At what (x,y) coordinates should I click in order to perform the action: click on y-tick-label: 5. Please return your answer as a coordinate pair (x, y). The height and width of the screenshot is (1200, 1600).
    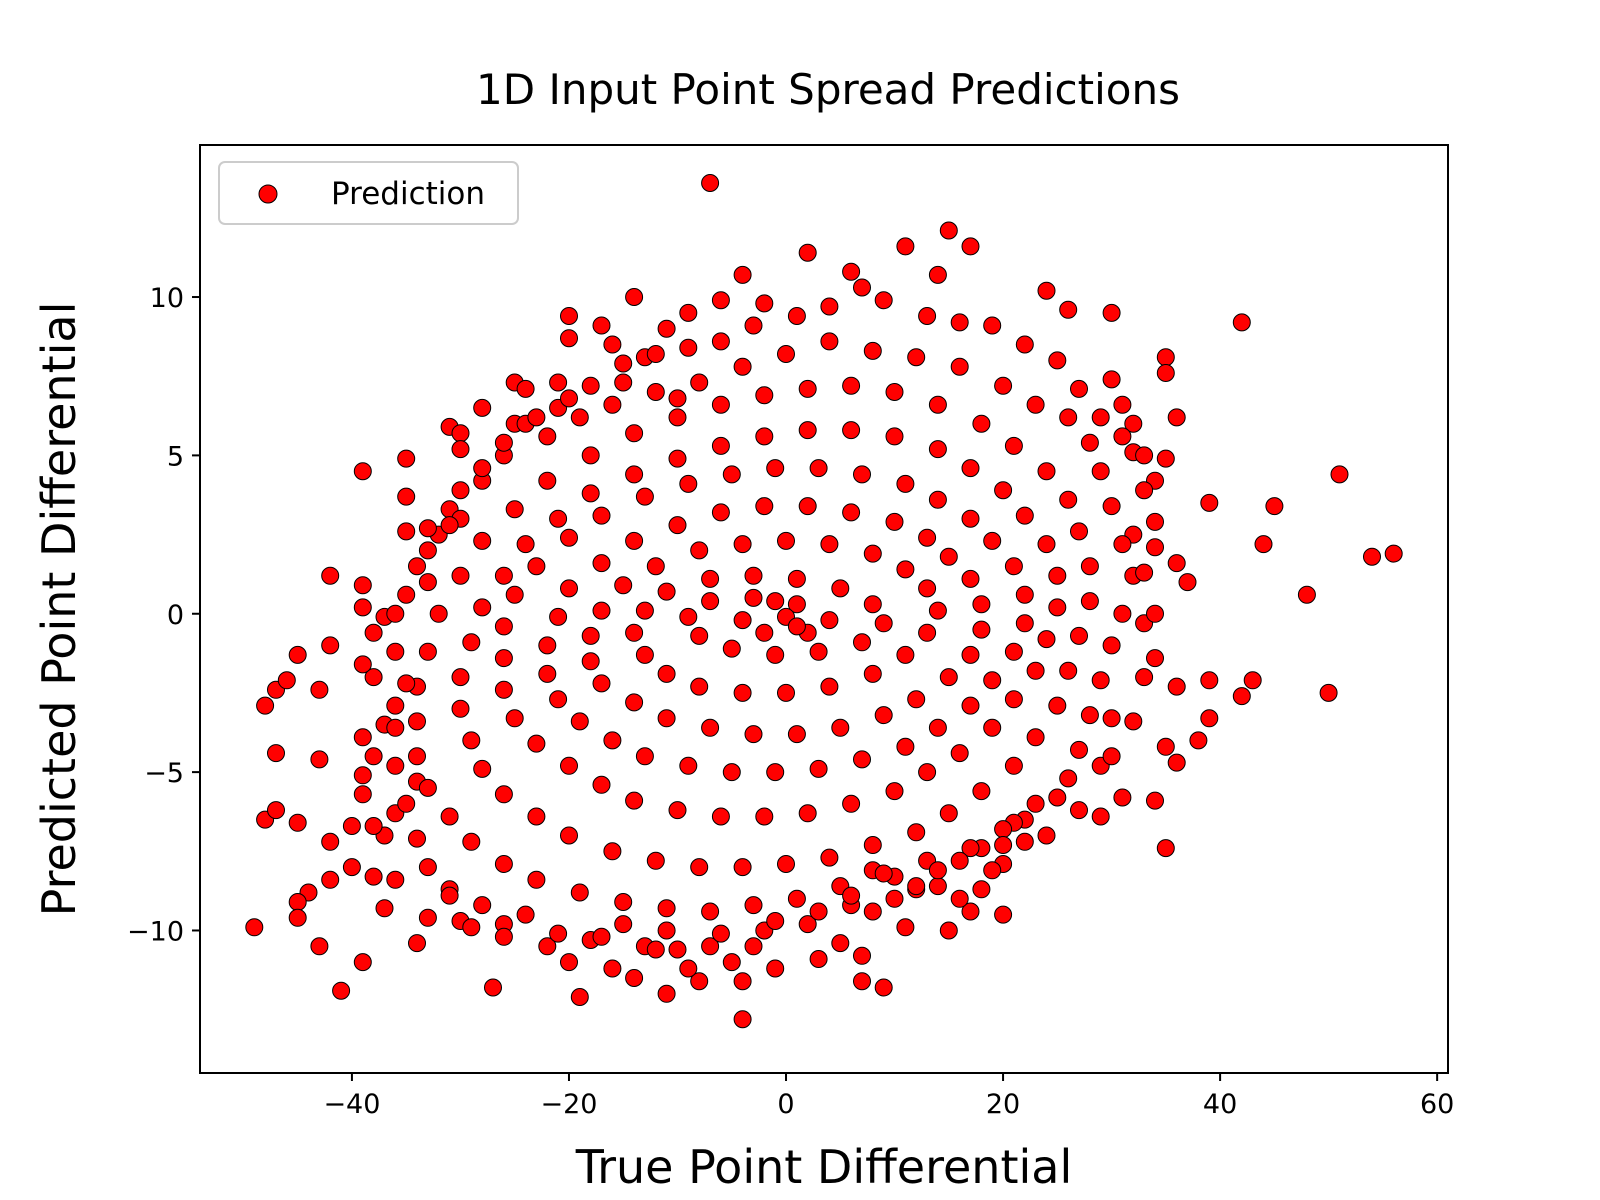
    Looking at the image, I should click on (175, 456).